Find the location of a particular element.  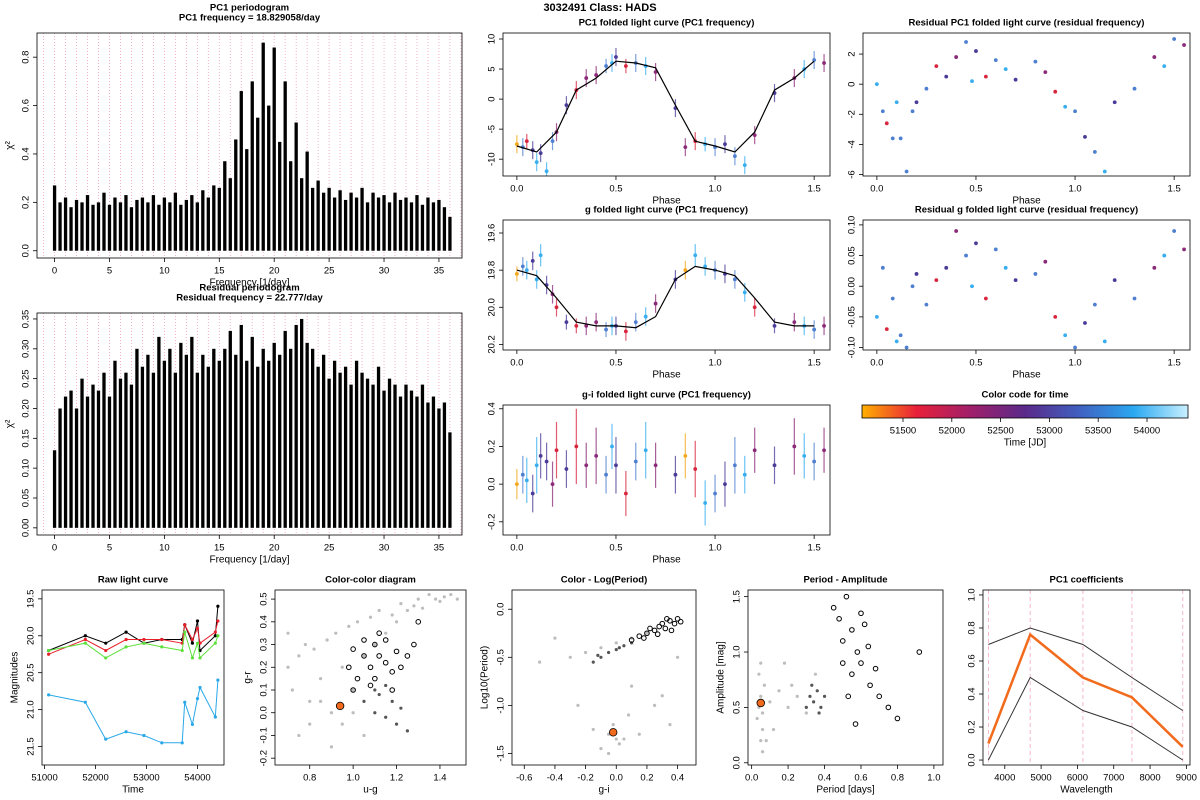

x-tick-label: -0.4 is located at coordinates (555, 778).